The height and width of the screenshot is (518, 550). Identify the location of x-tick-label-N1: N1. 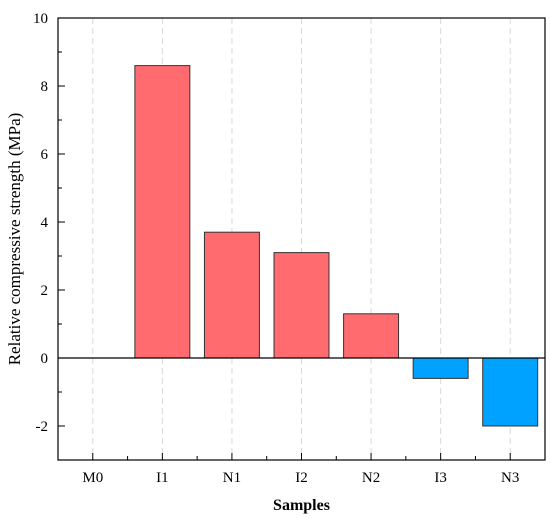
(232, 478).